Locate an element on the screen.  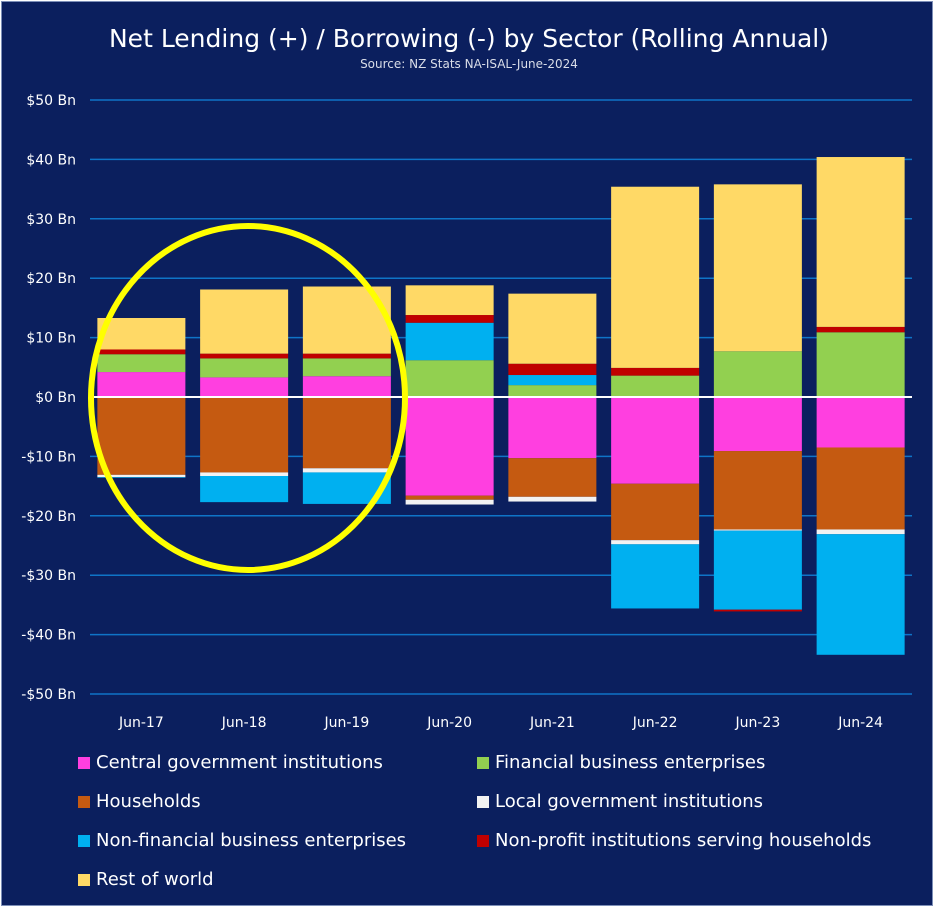
x-tick-label: Jun-17 is located at coordinates (141, 723).